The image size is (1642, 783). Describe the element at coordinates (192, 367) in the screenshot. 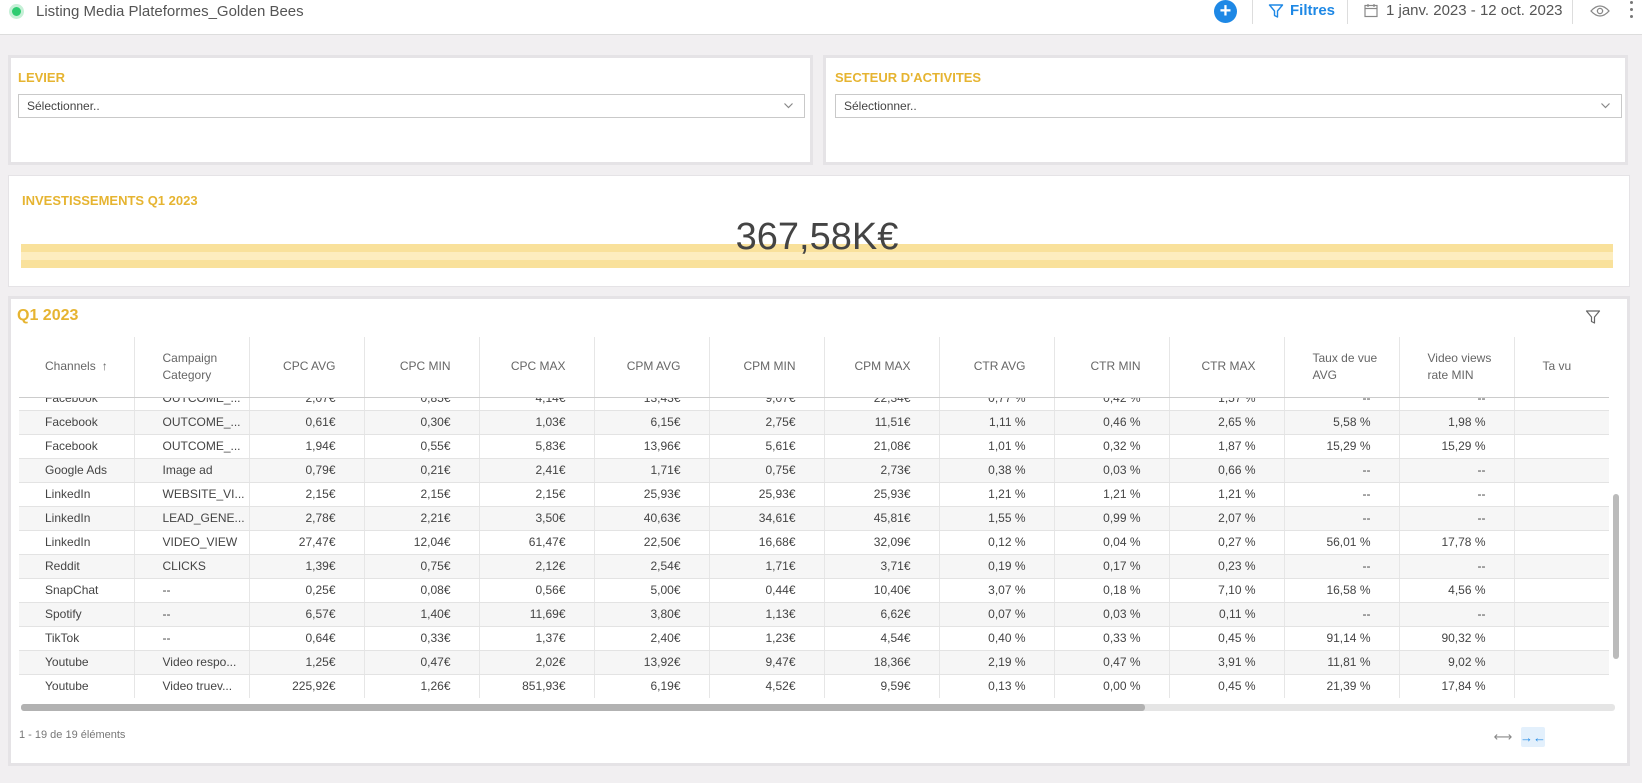

I see `column-header: Campaign Category` at that location.